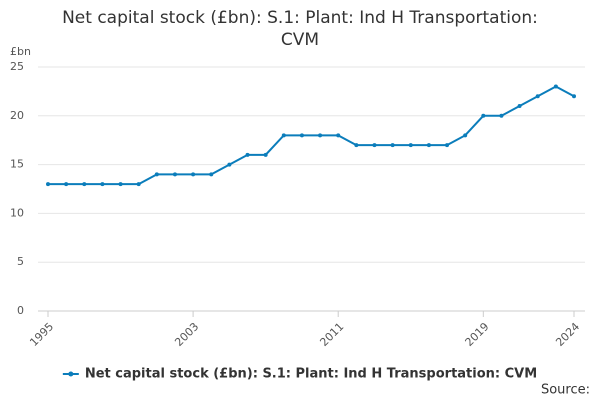 This screenshot has width=600, height=400. I want to click on source: Source:, so click(565, 390).